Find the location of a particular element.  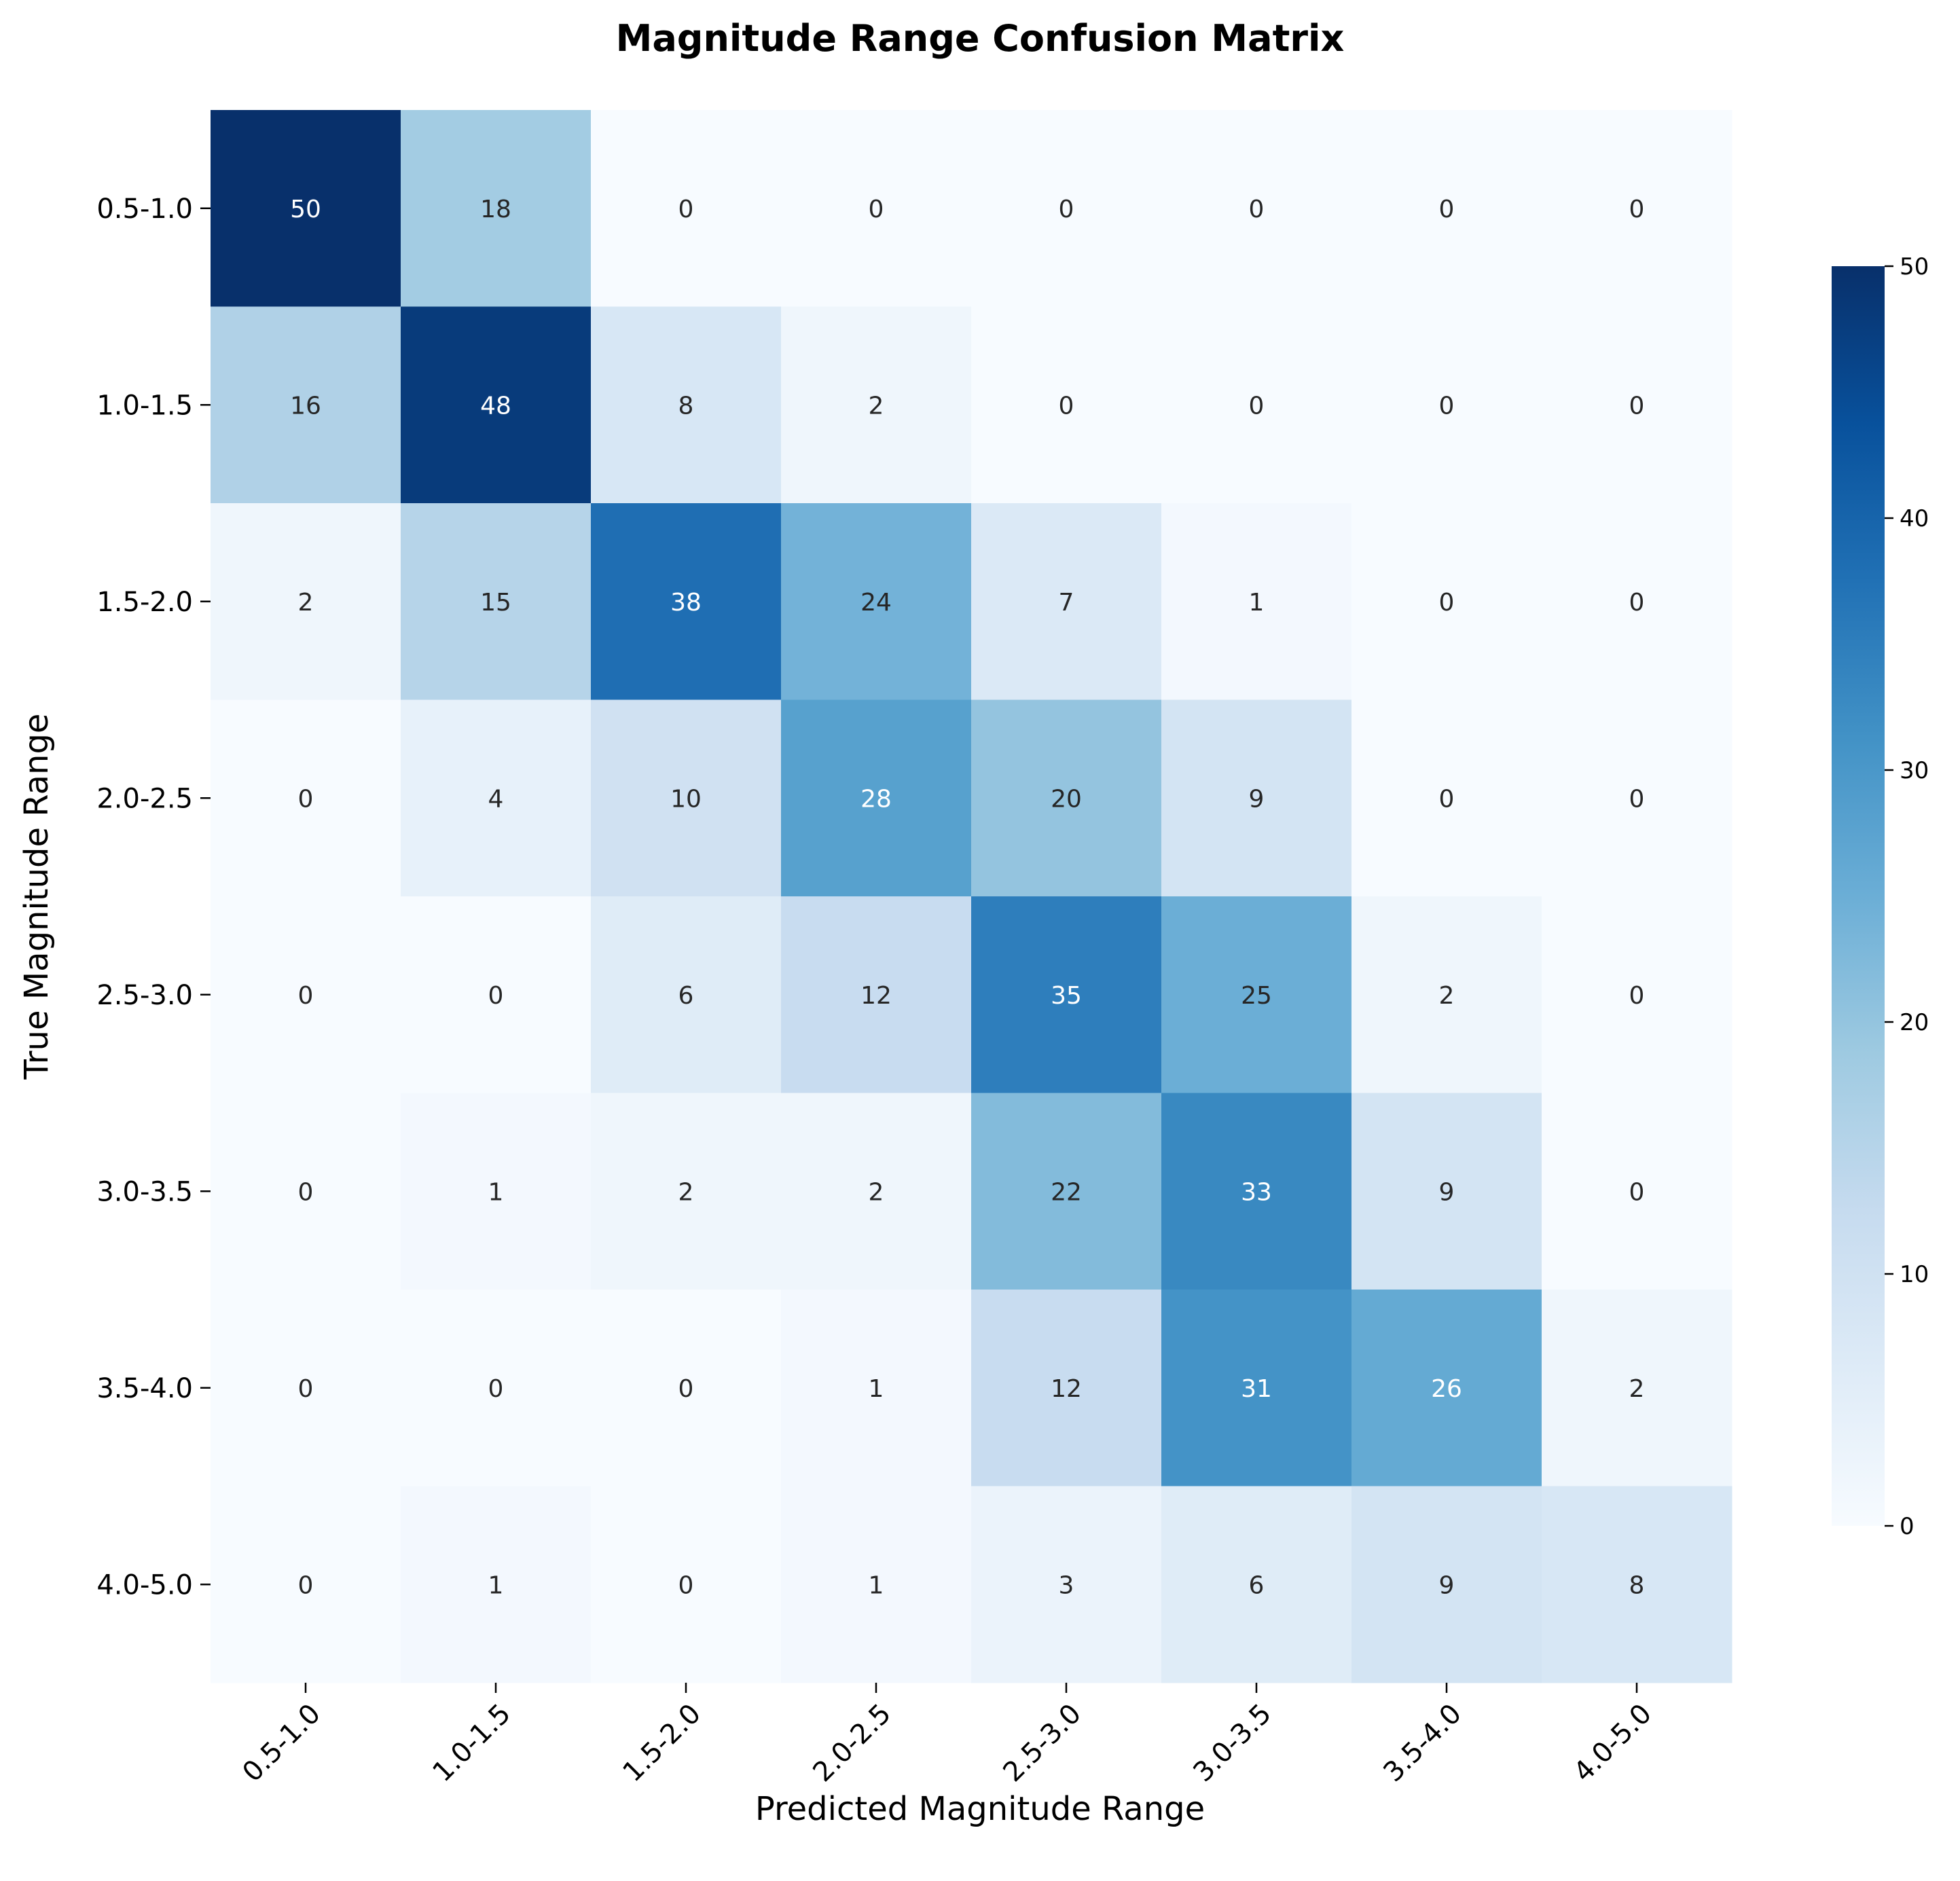

y-axis-label: True Magnitude Range is located at coordinates (37, 897).